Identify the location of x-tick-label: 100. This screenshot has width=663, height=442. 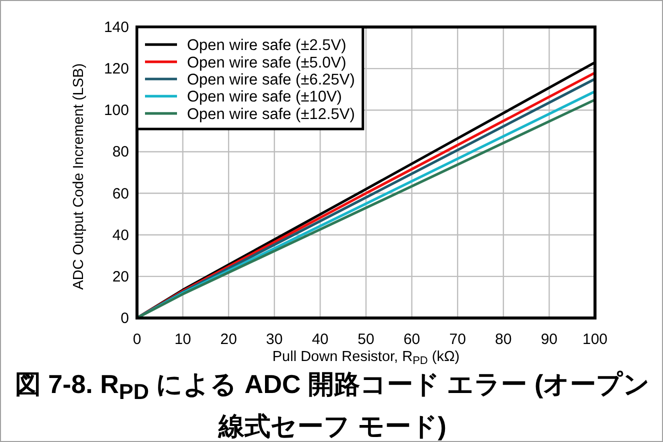
(595, 339).